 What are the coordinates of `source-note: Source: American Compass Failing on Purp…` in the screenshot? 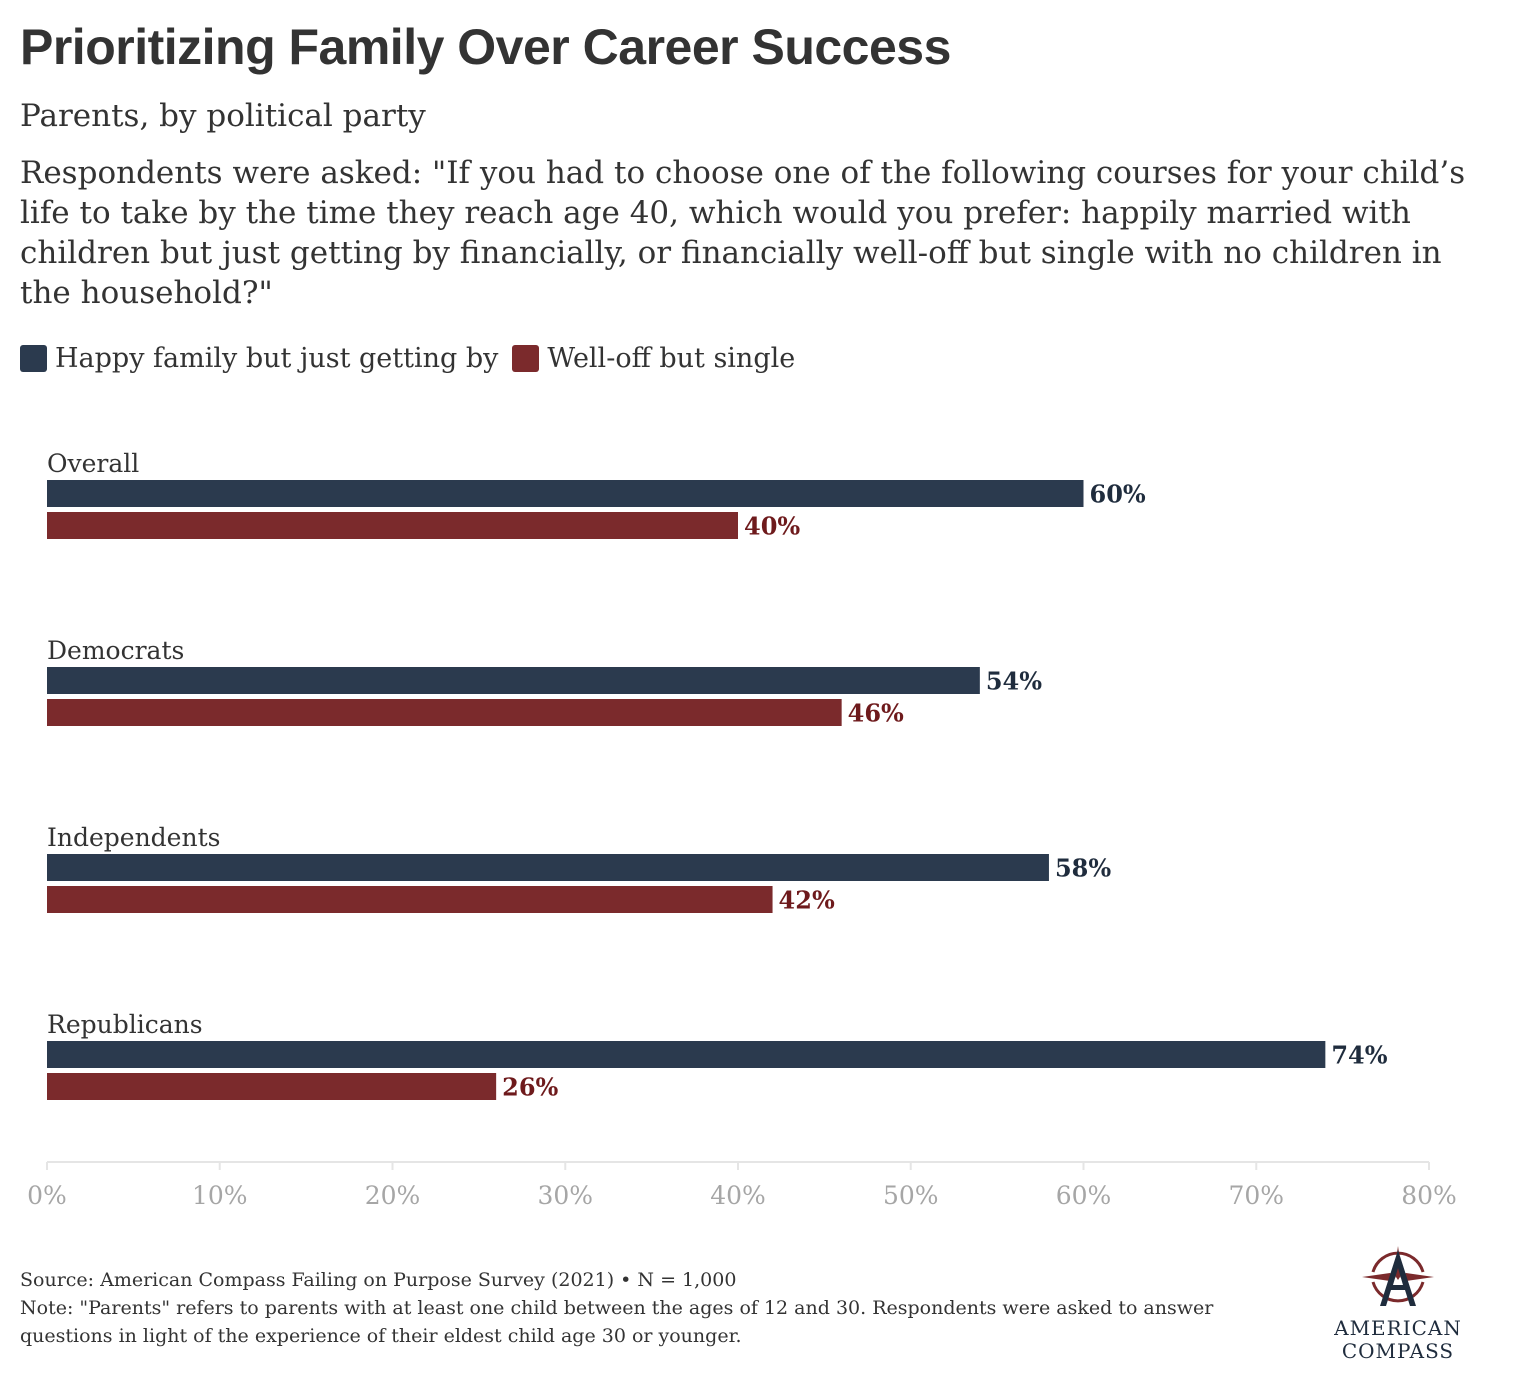 It's located at (378, 1280).